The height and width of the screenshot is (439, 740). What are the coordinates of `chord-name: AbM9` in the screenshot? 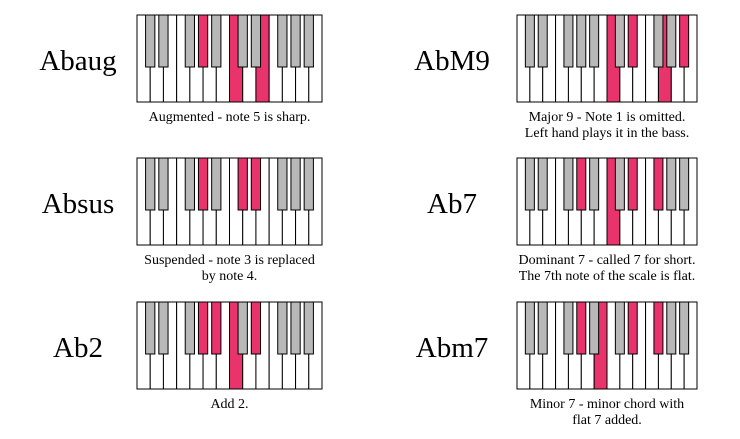 It's located at (452, 61).